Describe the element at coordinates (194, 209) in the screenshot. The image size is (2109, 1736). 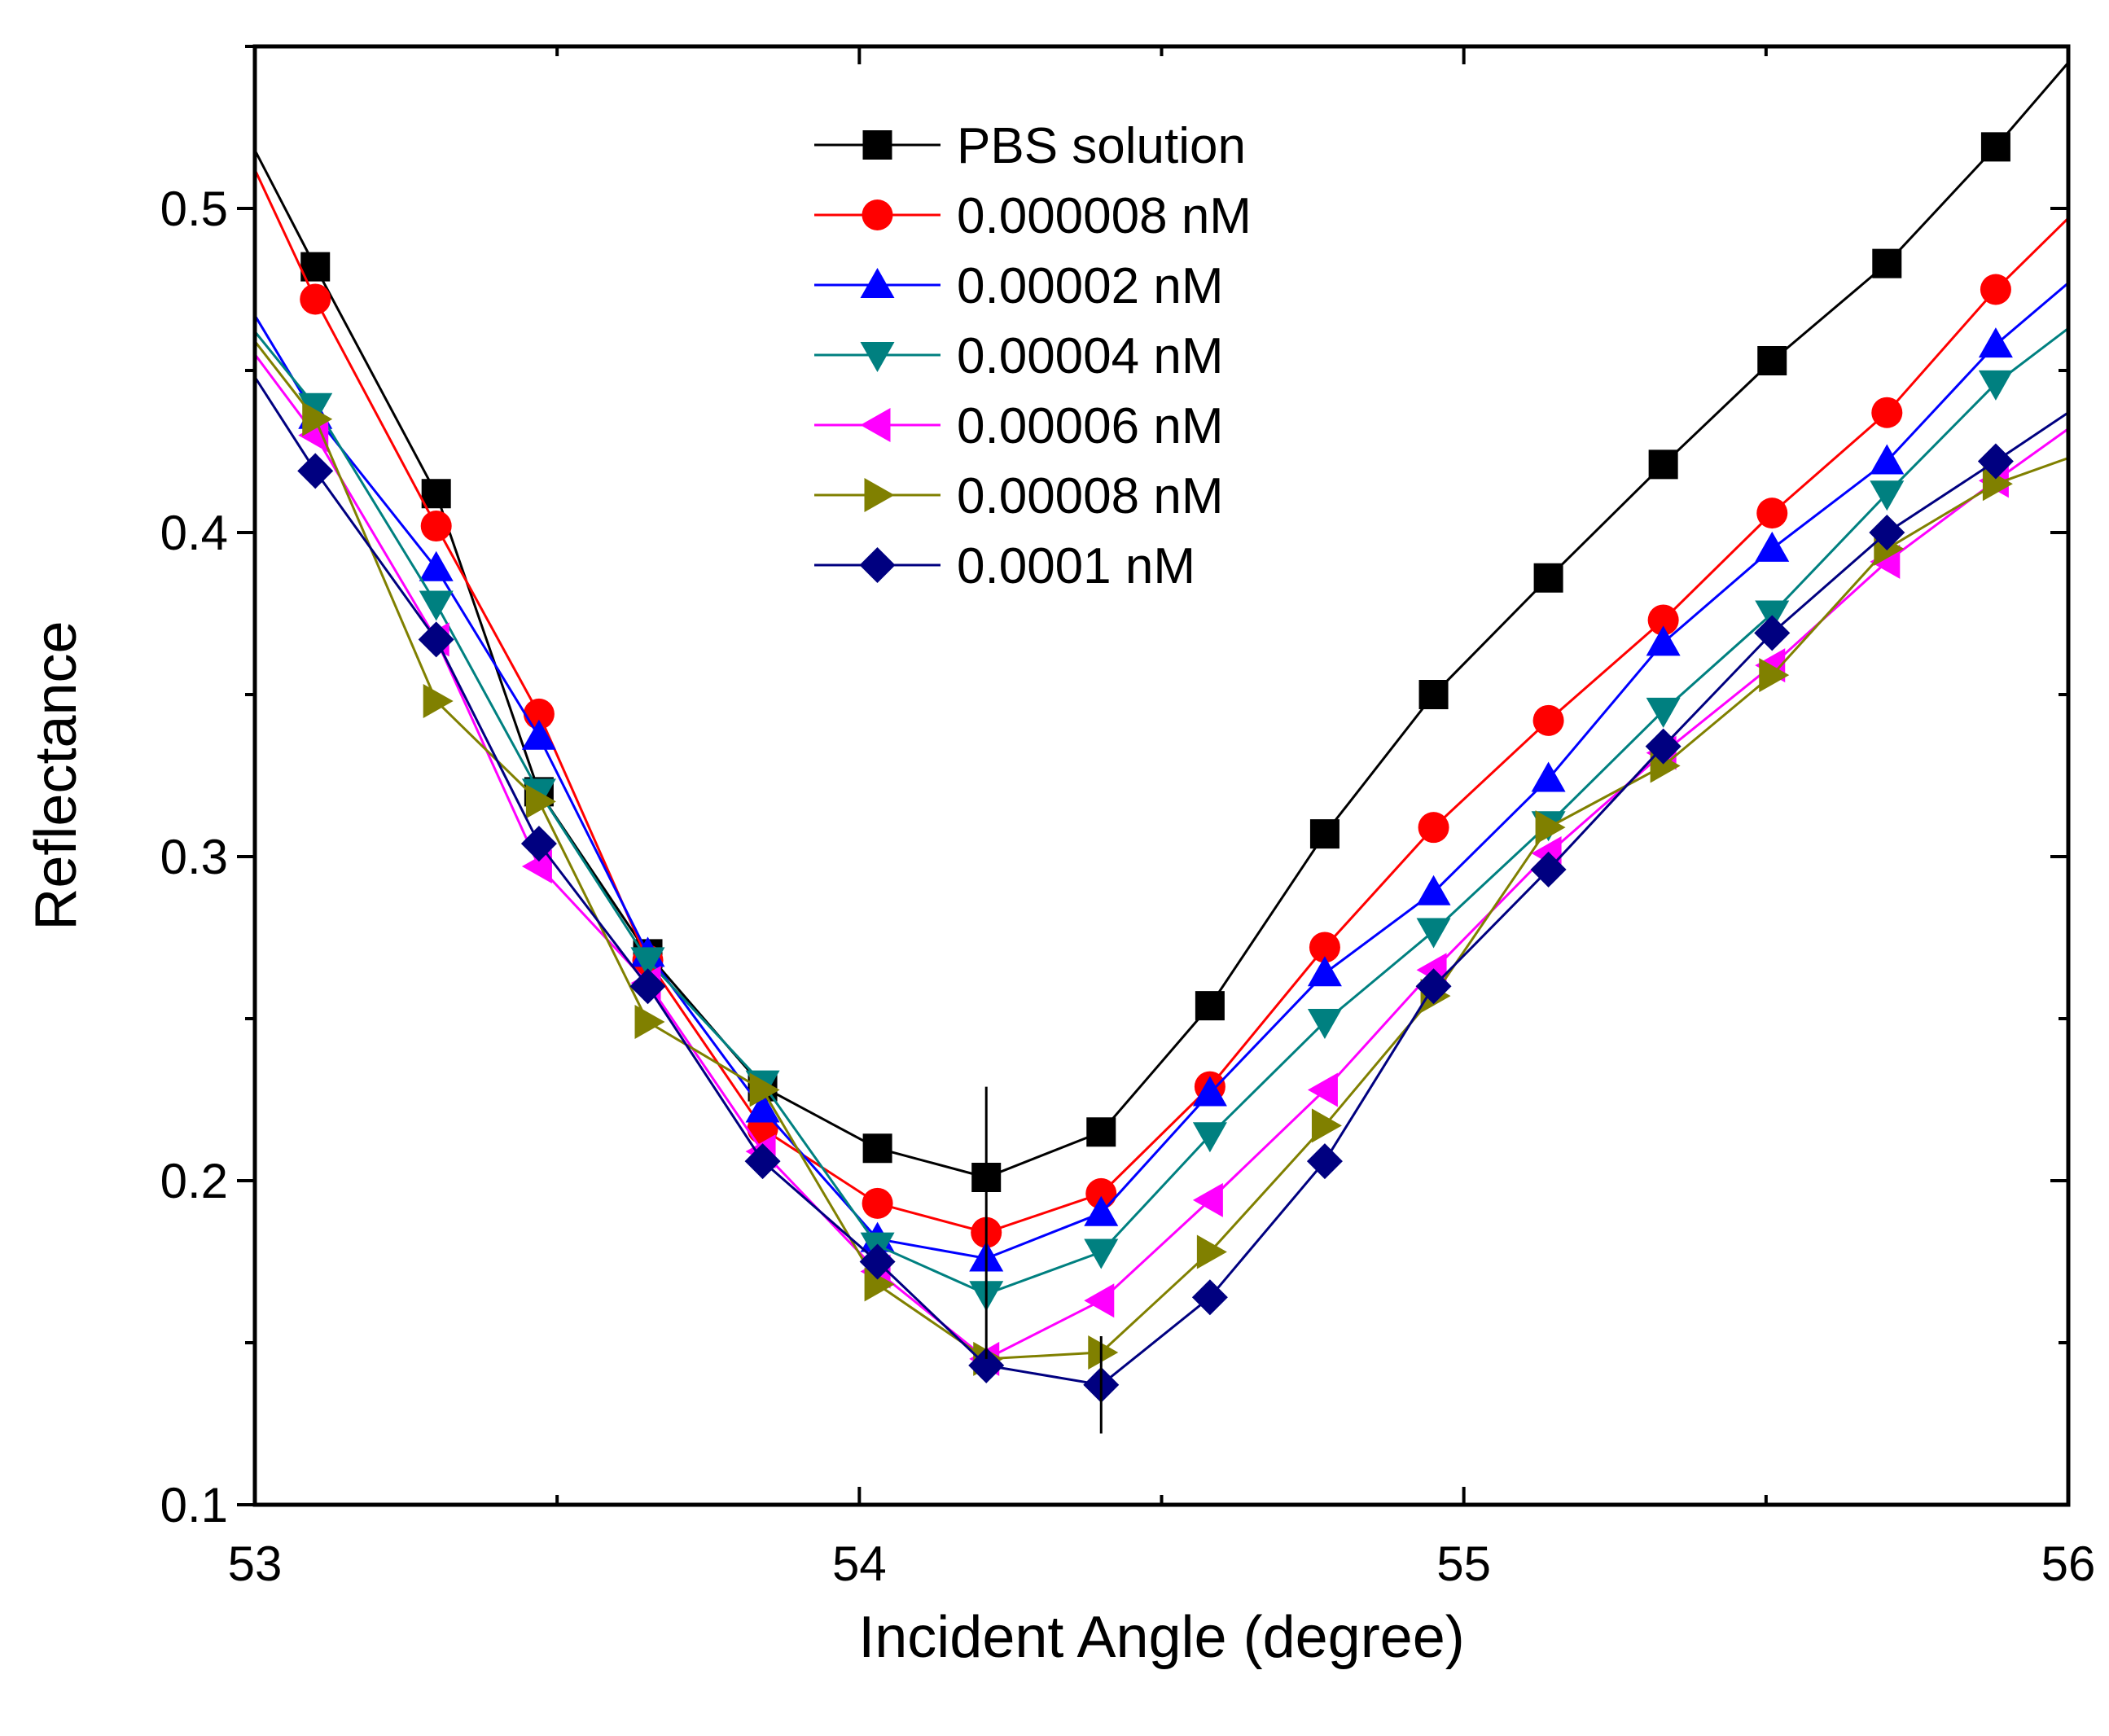
I see `y-tick-label: 0.5` at that location.